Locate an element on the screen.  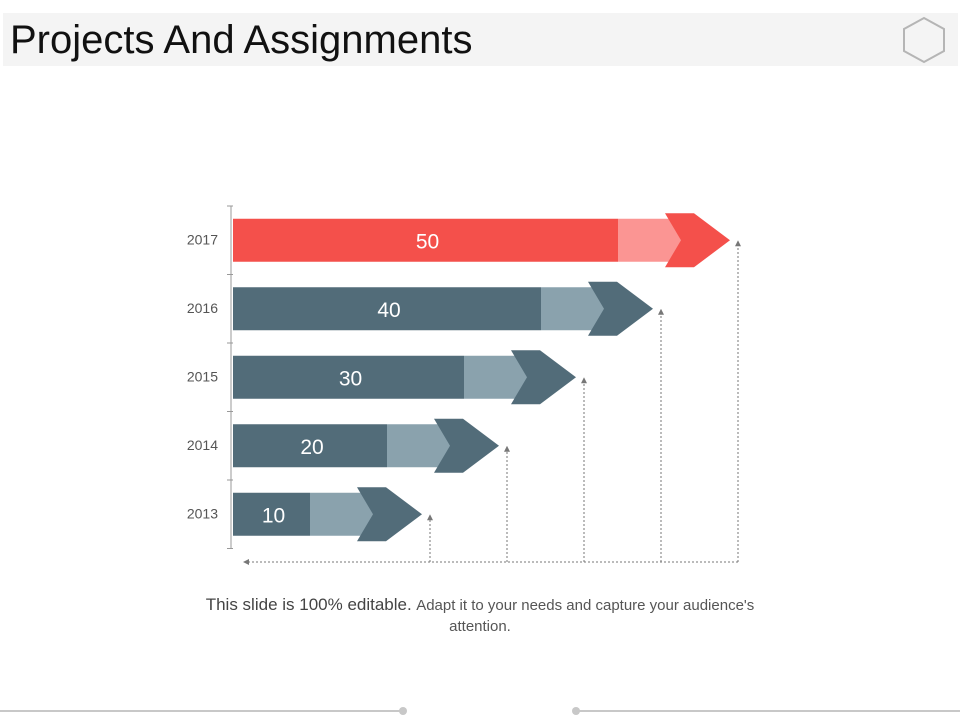
category-label-2017: 2017 is located at coordinates (202, 239).